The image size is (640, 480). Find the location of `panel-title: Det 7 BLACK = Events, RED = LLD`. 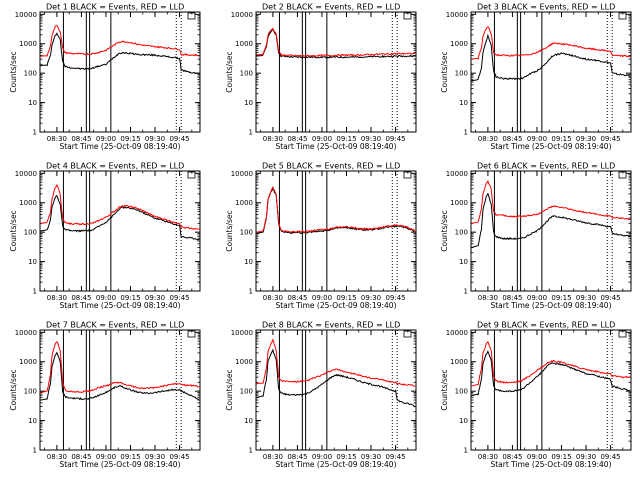

panel-title: Det 7 BLACK = Events, RED = LLD is located at coordinates (115, 325).